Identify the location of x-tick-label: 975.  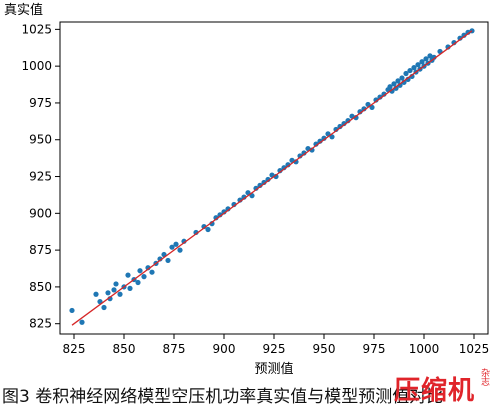
(374, 349).